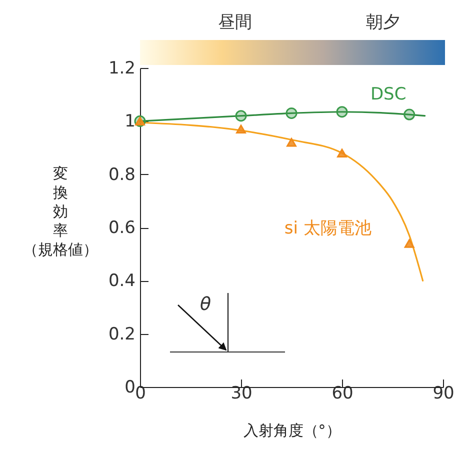 This screenshot has width=461, height=458. Describe the element at coordinates (206, 304) in the screenshot. I see `annotation: θ` at that location.